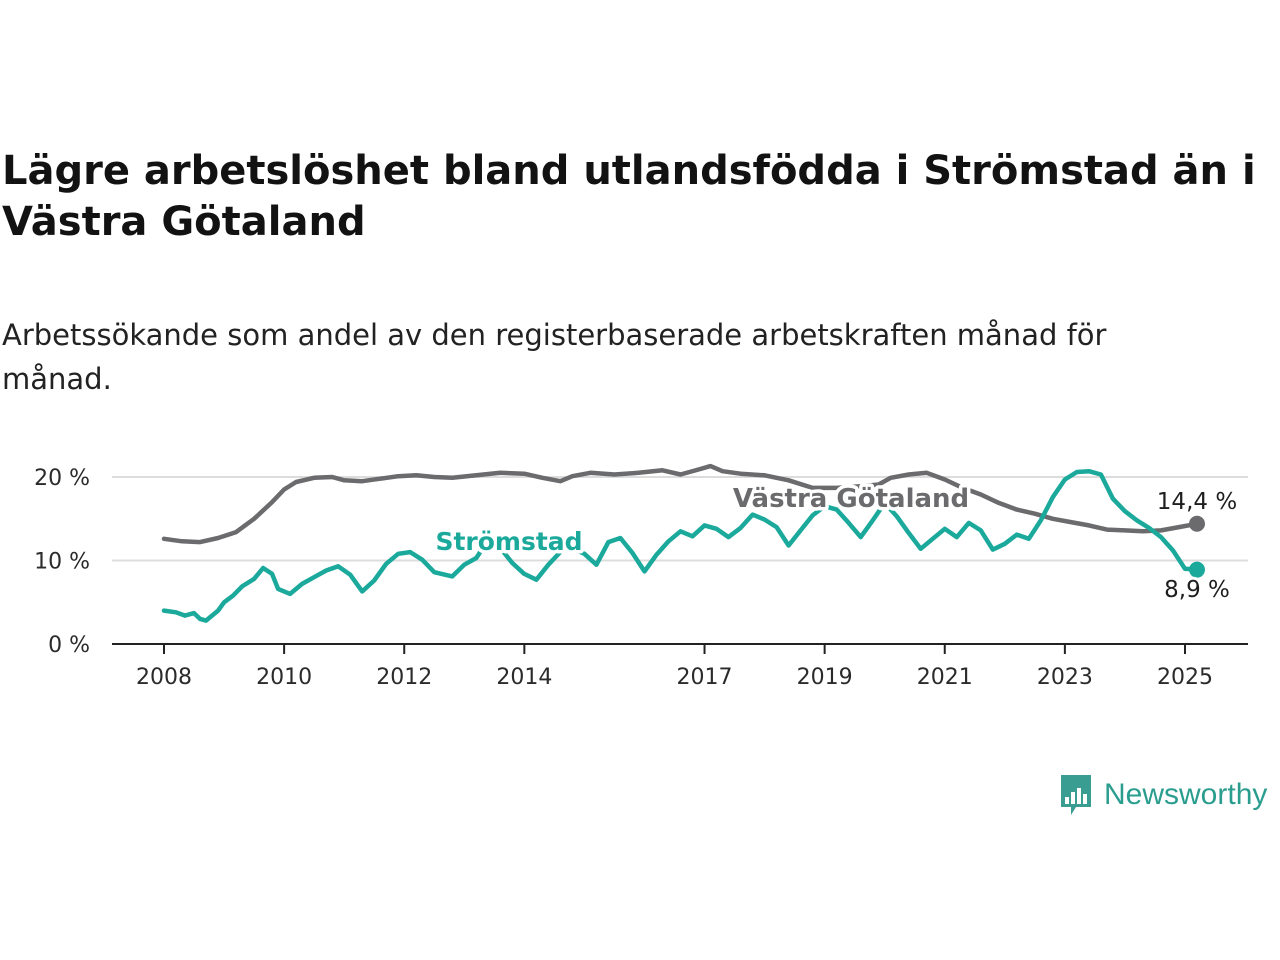 This screenshot has width=1280, height=960. I want to click on labels: Västra Götaland Strömstad 14,4 % 8,9 %, so click(836, 544).